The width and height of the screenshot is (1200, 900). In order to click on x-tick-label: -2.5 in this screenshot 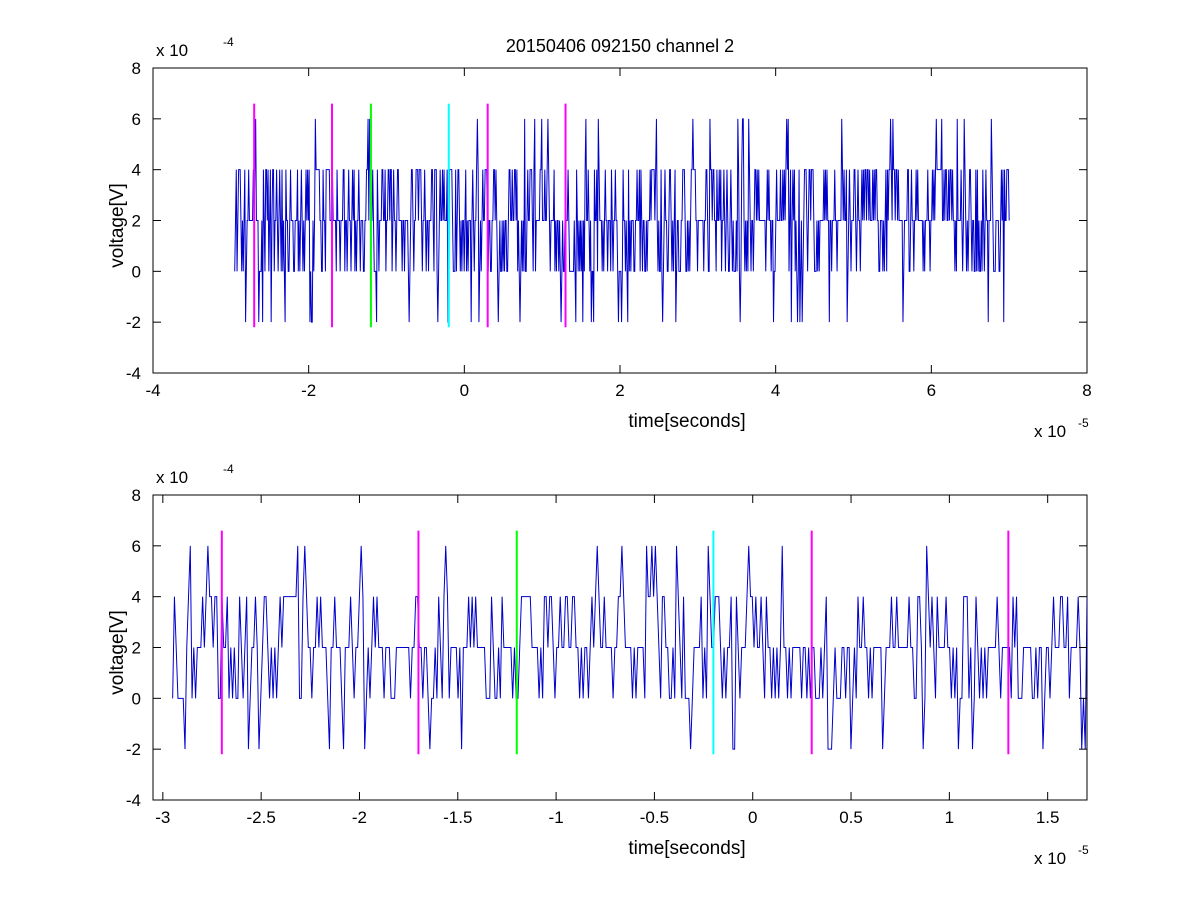, I will do `click(260, 817)`.